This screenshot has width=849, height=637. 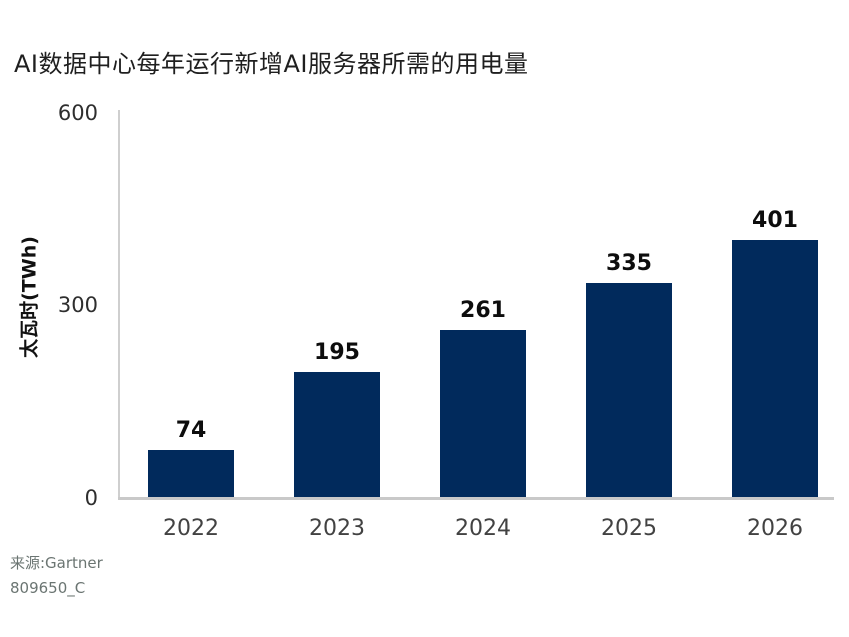 What do you see at coordinates (483, 310) in the screenshot?
I see `bar-value-label: 261` at bounding box center [483, 310].